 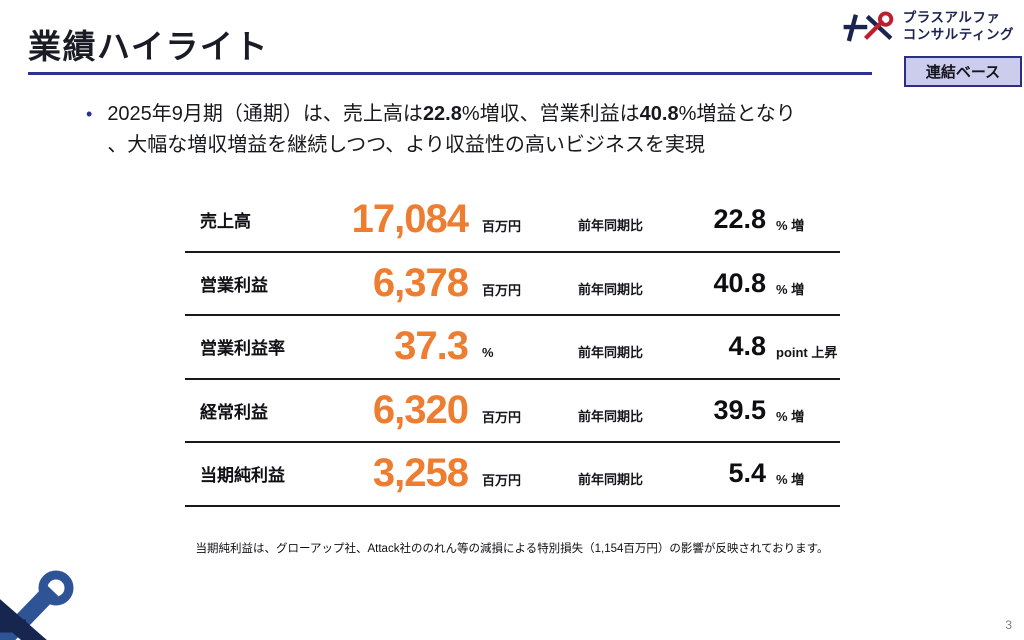 I want to click on metric-label: 営業利益率, so click(x=242, y=349).